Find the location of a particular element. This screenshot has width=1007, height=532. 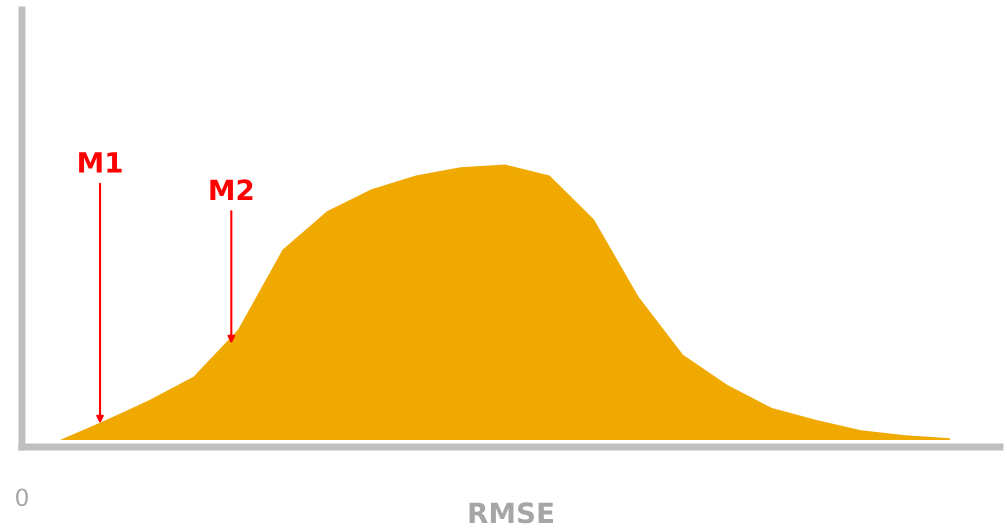

x-axis-title: RMSE is located at coordinates (511, 513).